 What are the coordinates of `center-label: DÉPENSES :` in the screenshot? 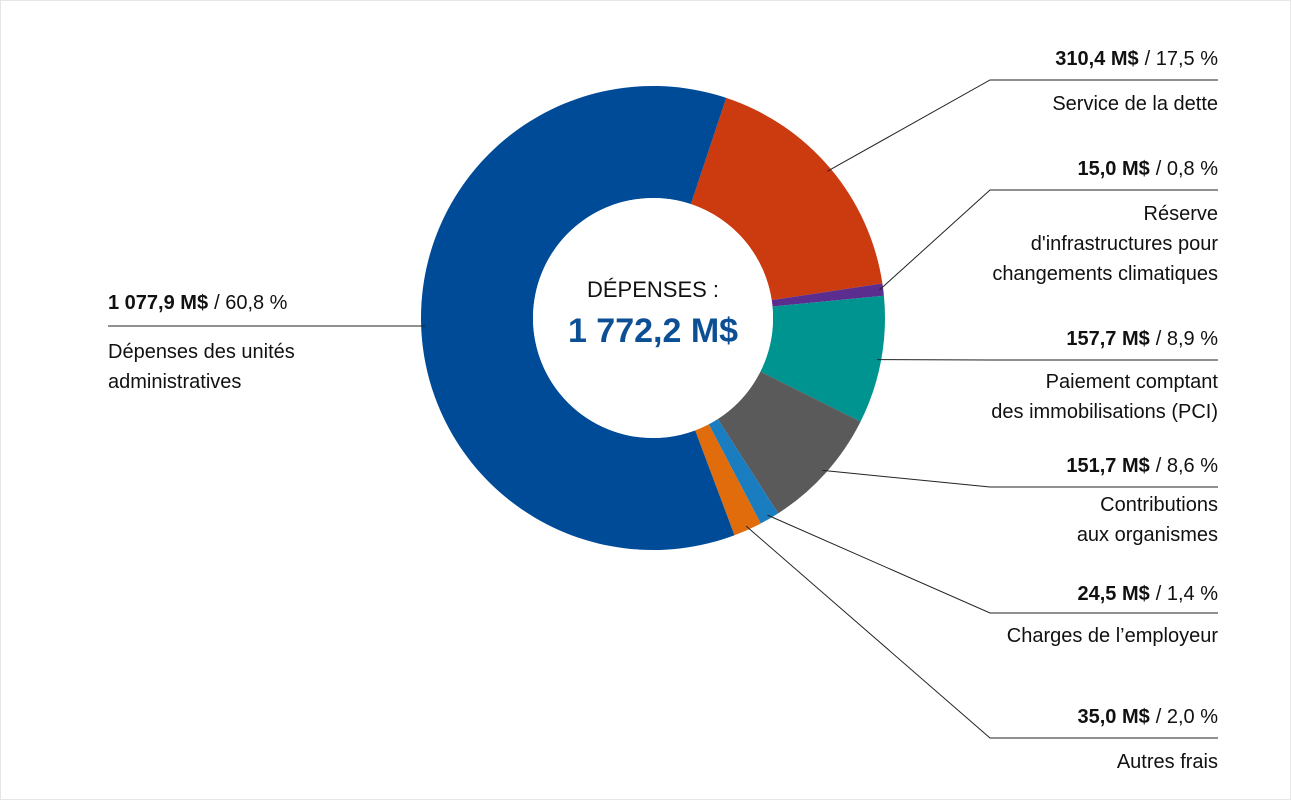 It's located at (653, 289).